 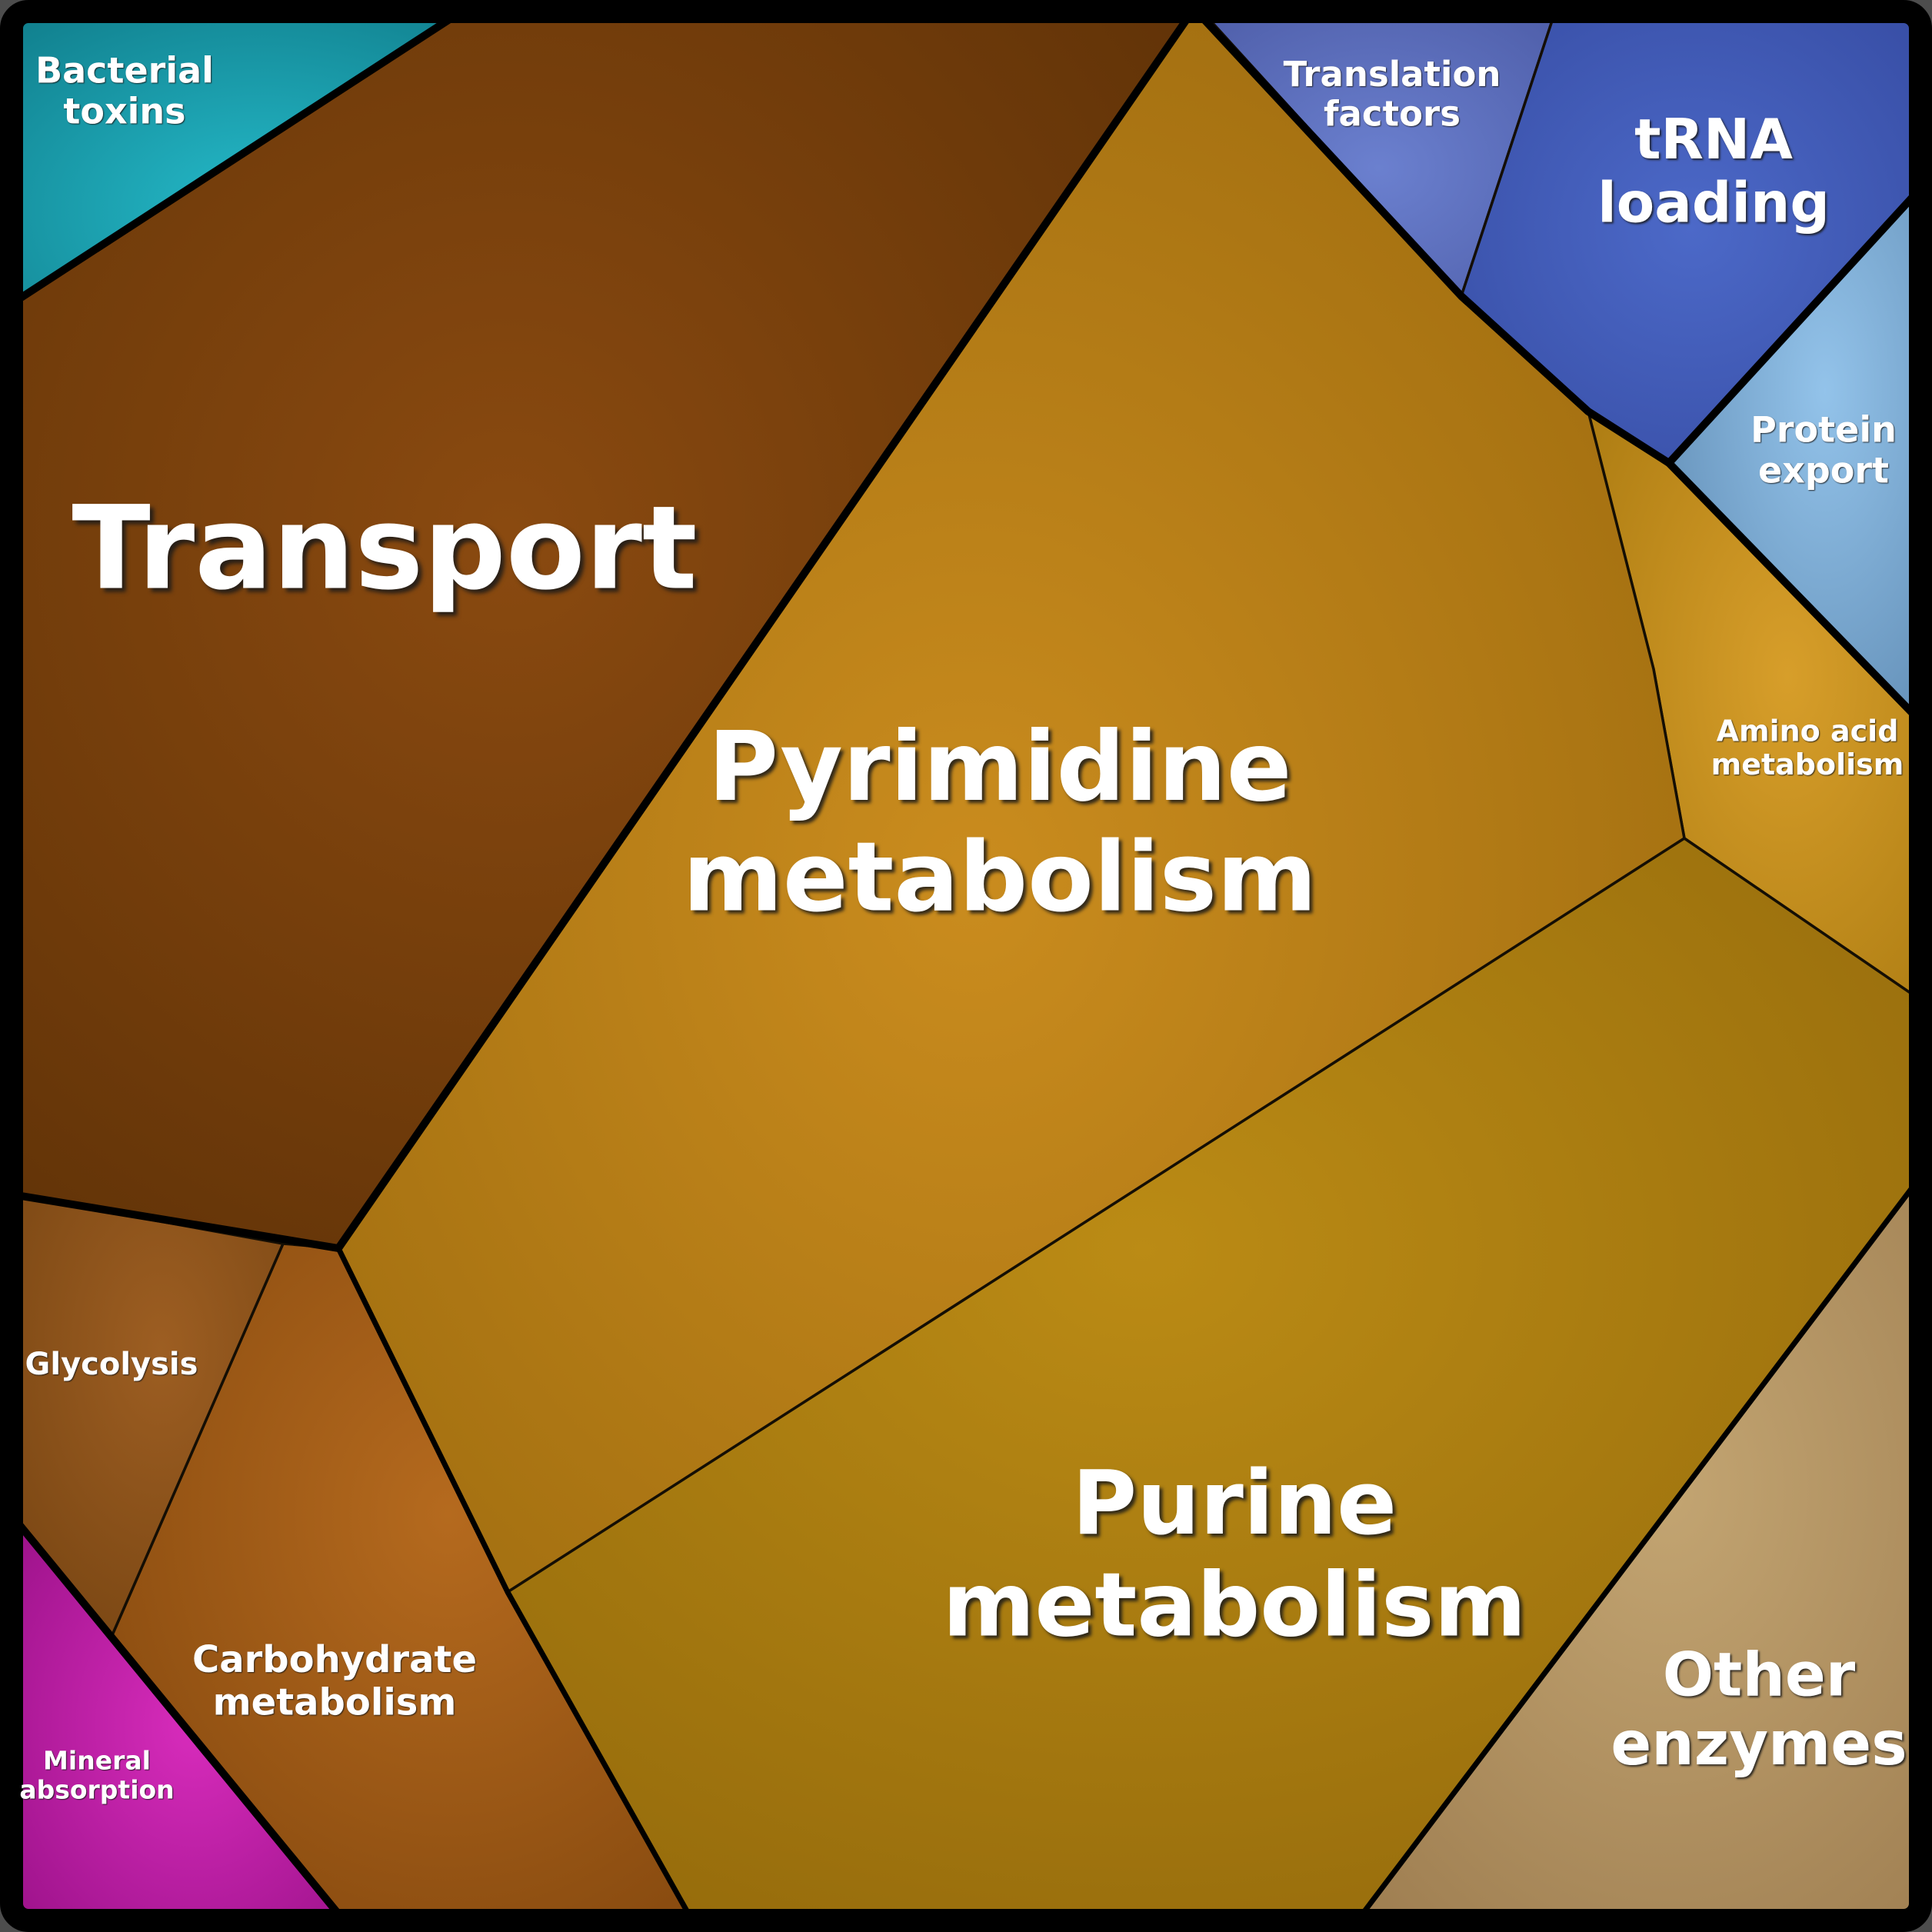 I want to click on boundary-trna-protein-export, so click(x=1791, y=326).